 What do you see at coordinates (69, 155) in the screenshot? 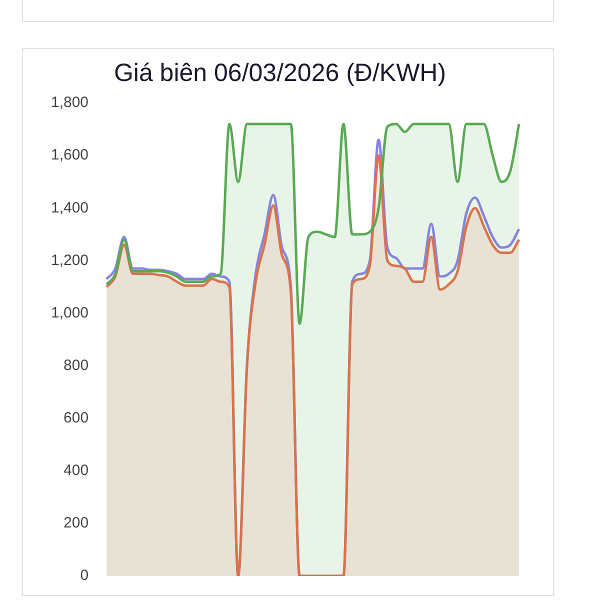
I see `y-tick-label: 1,600` at bounding box center [69, 155].